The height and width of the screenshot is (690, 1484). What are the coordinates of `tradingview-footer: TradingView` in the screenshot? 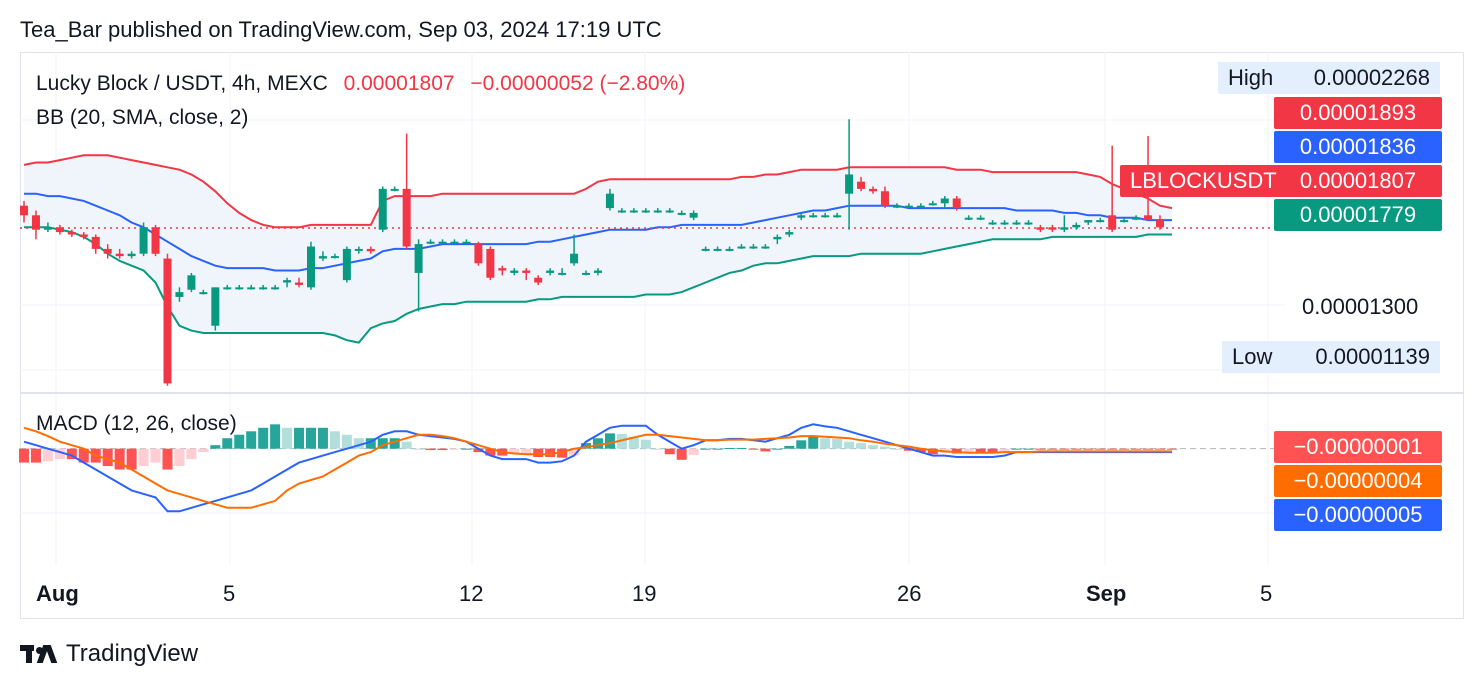 It's located at (109, 654).